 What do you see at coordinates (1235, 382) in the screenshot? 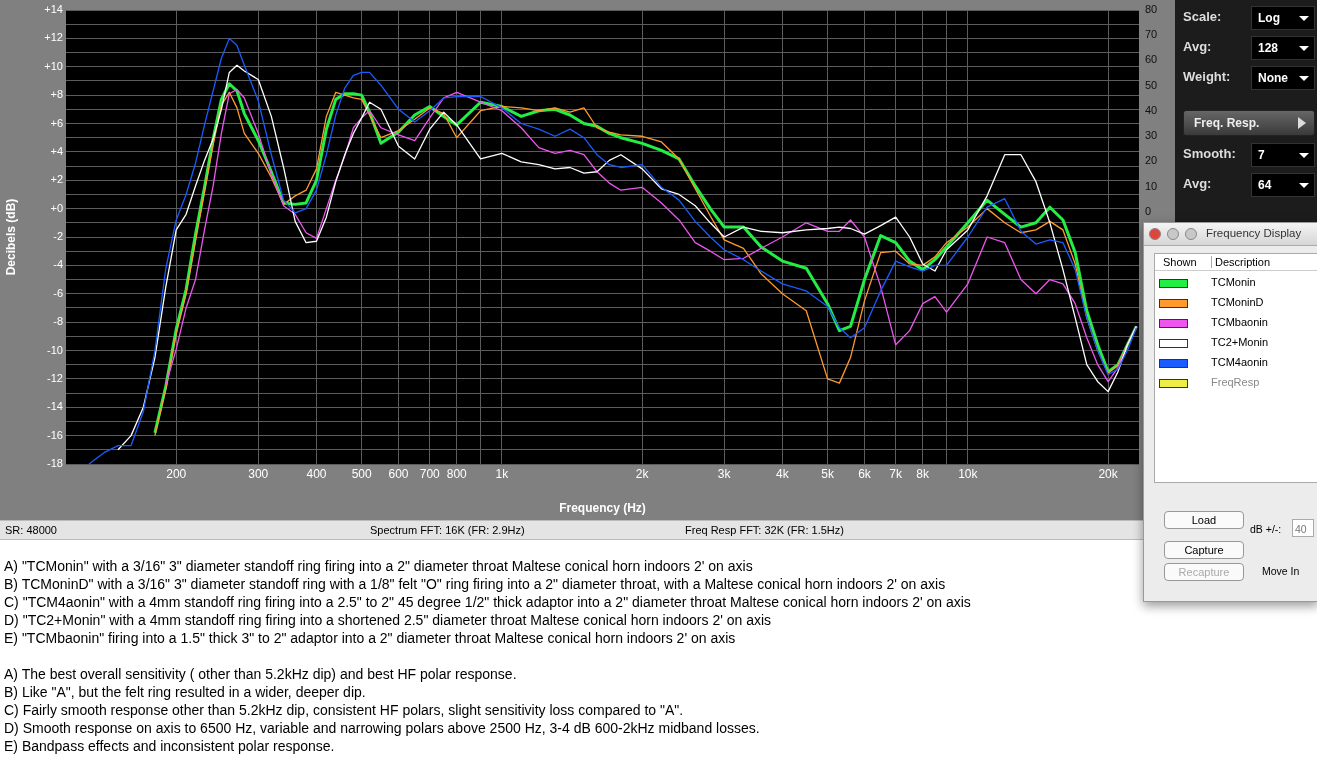
I see `legend-label: FreqResp` at bounding box center [1235, 382].